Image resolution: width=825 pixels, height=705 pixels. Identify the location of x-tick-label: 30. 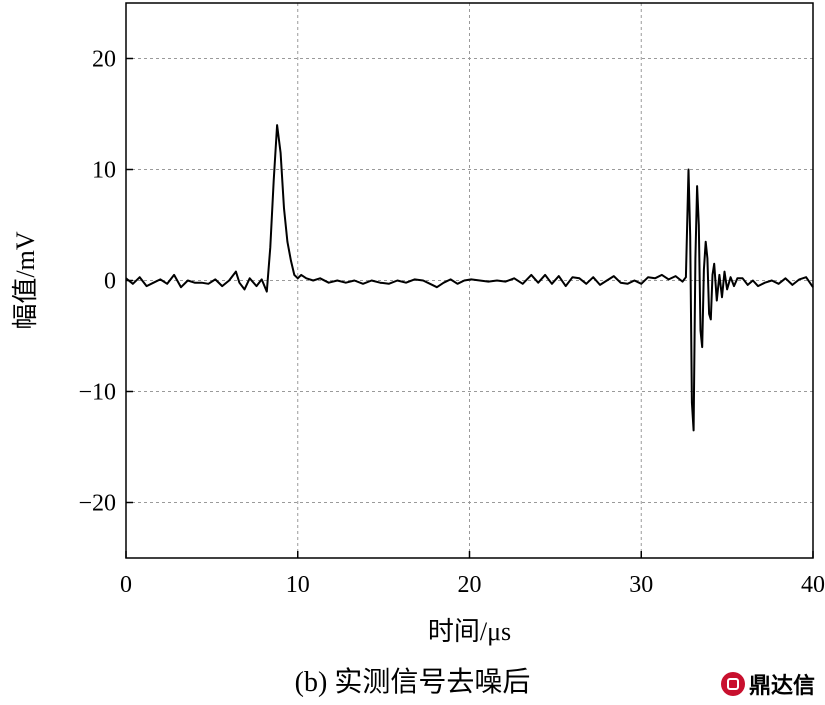
(641, 585).